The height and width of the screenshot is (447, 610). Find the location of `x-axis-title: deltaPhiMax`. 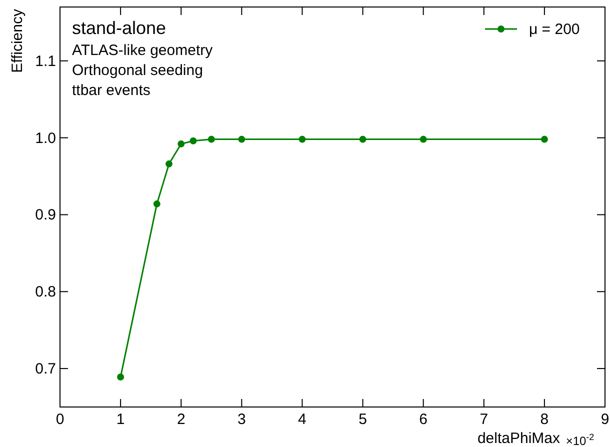

x-axis-title: deltaPhiMax is located at coordinates (518, 438).